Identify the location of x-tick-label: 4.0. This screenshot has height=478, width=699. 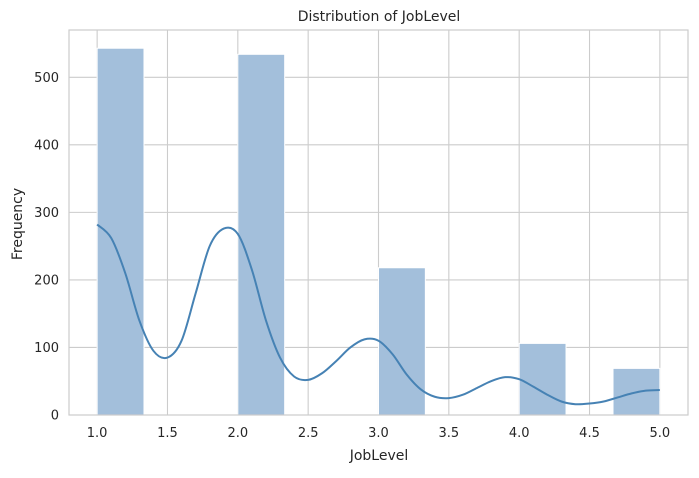
(519, 433).